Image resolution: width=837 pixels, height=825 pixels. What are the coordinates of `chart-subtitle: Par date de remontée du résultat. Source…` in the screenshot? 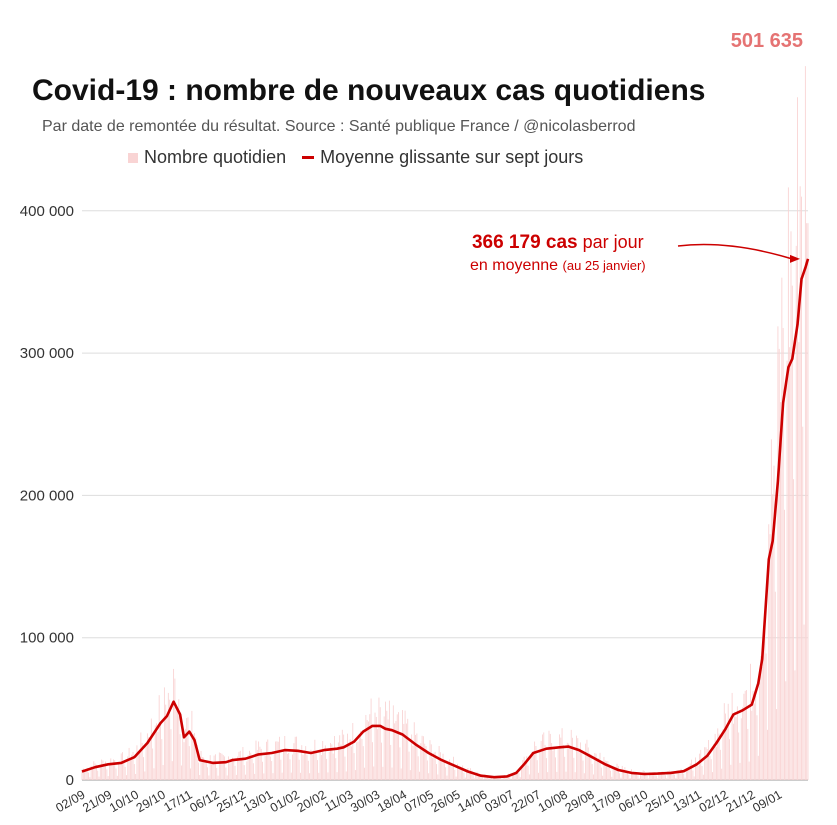 It's located at (339, 126).